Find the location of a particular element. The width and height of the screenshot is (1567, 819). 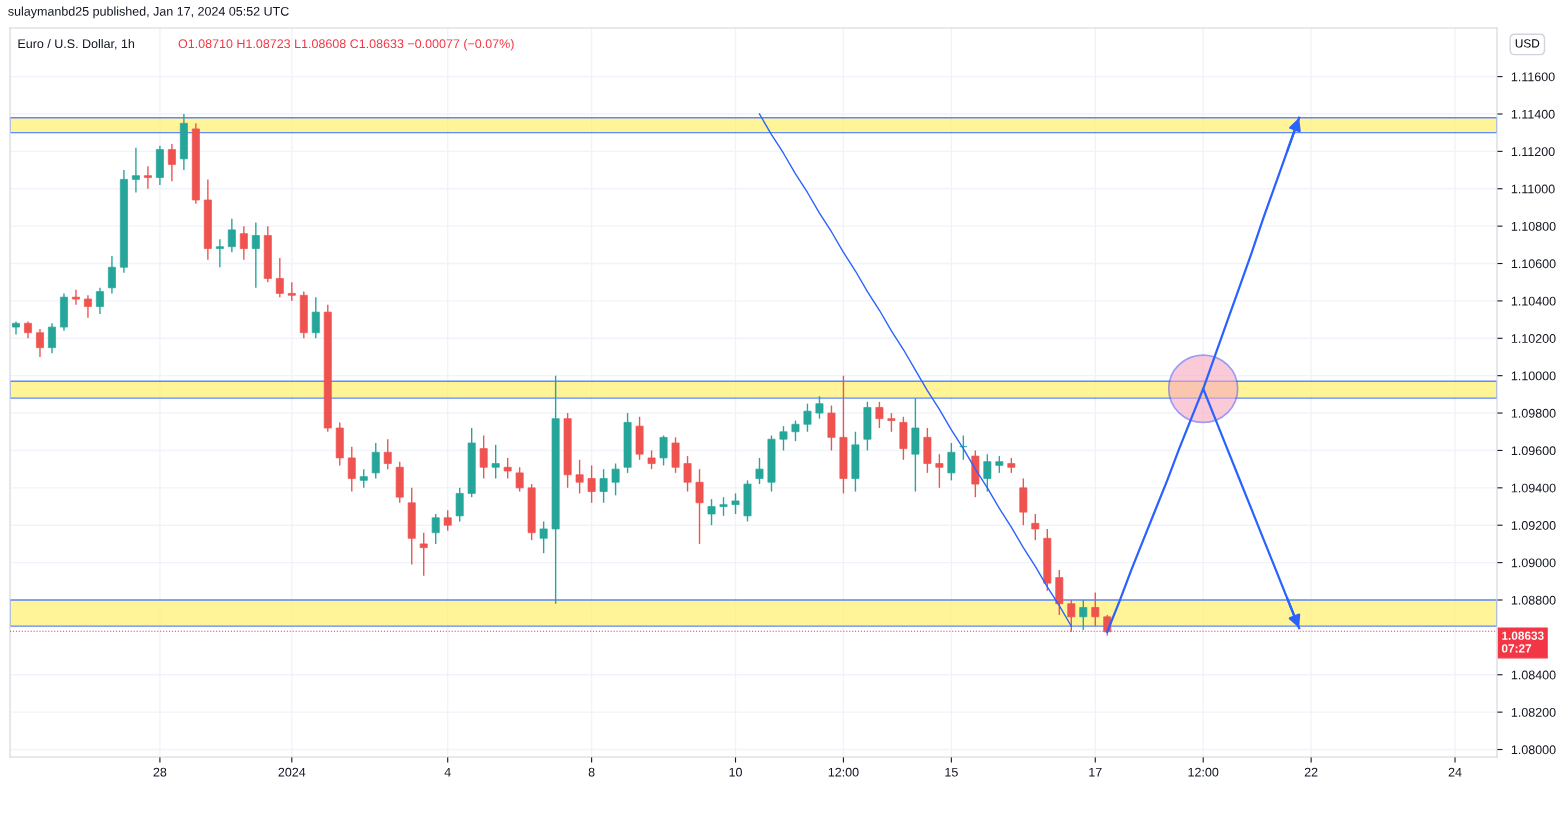

x-tick-label: 28 is located at coordinates (160, 772).